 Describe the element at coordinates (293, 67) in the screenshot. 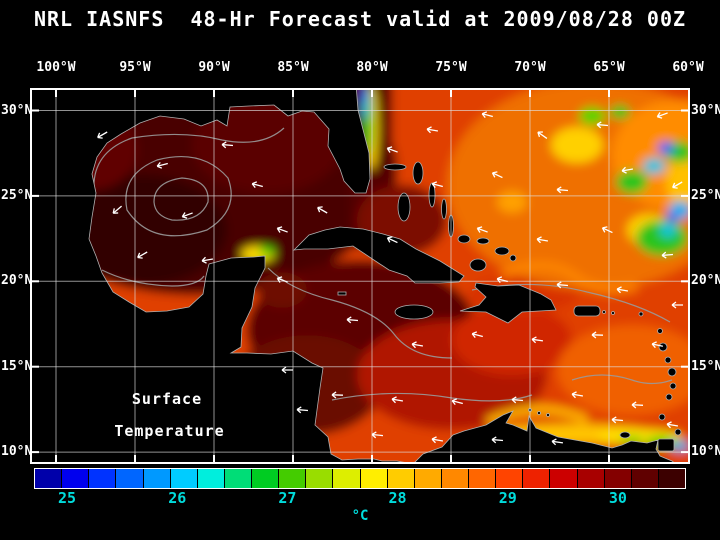

I see `lon-tick-label: 85°W` at that location.